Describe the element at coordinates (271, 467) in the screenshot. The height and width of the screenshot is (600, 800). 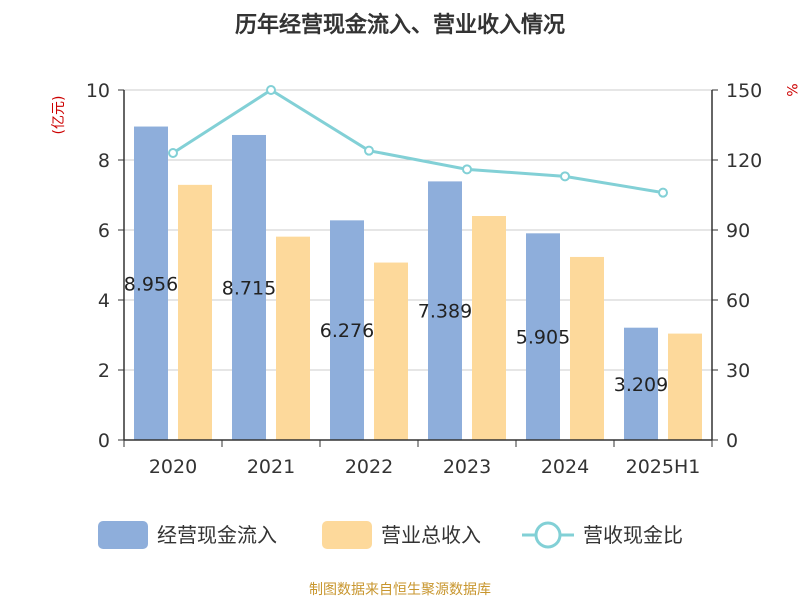
I see `x-tick-label: 2021` at that location.